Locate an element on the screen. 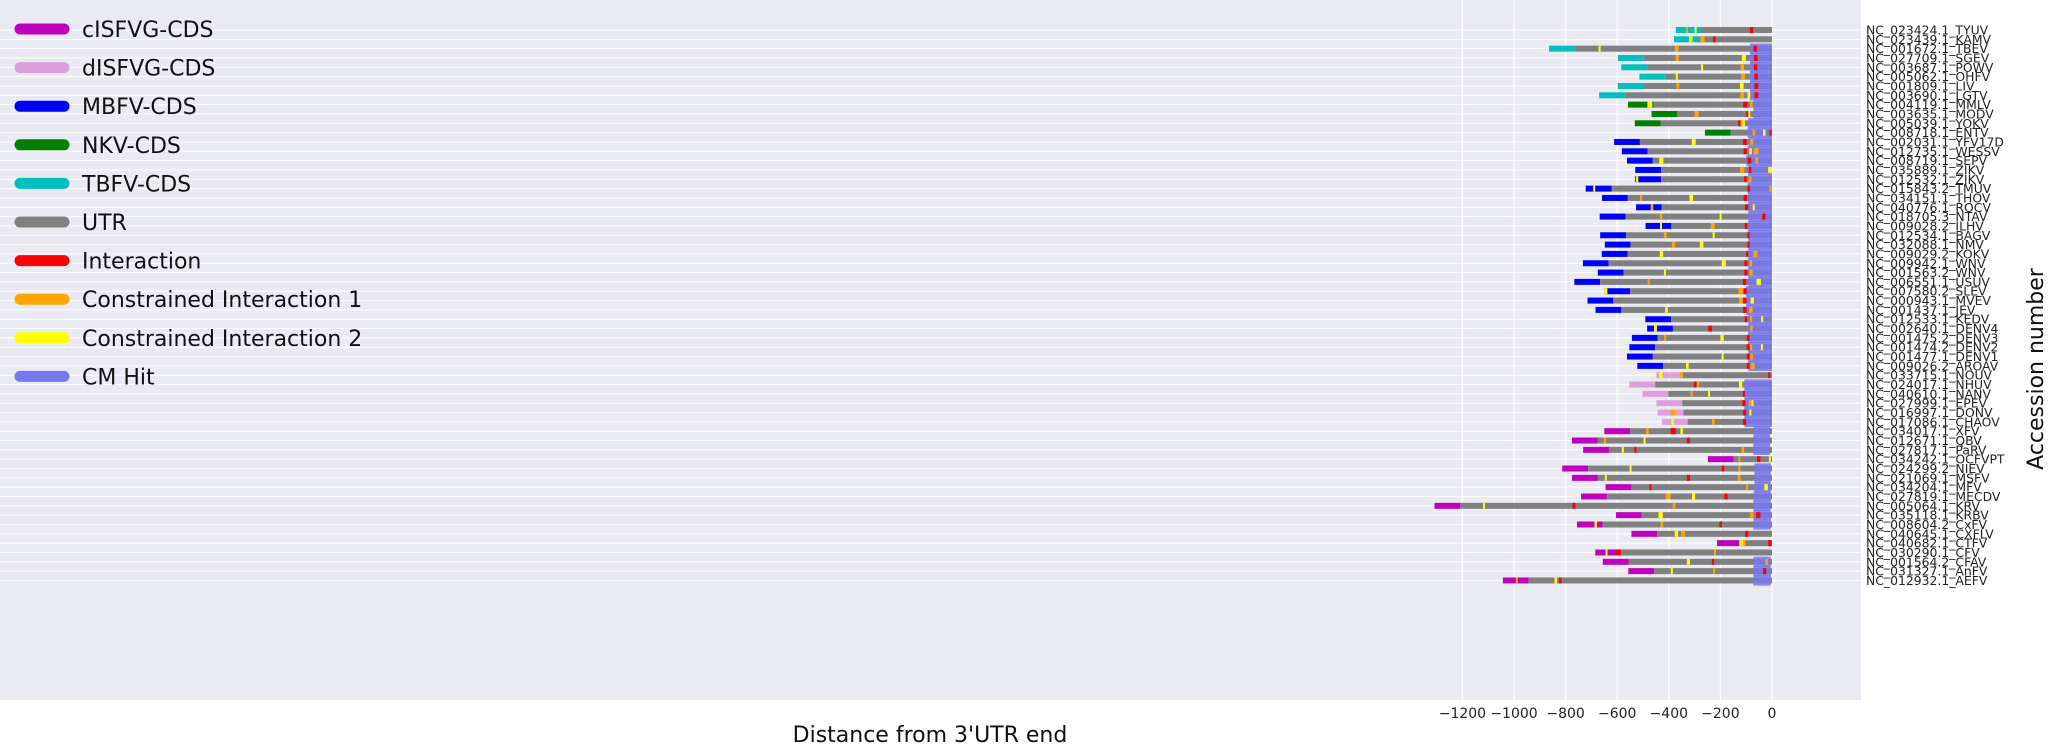 The width and height of the screenshot is (2049, 747). accession-label: NC_000943.1_MVEV is located at coordinates (1928, 300).